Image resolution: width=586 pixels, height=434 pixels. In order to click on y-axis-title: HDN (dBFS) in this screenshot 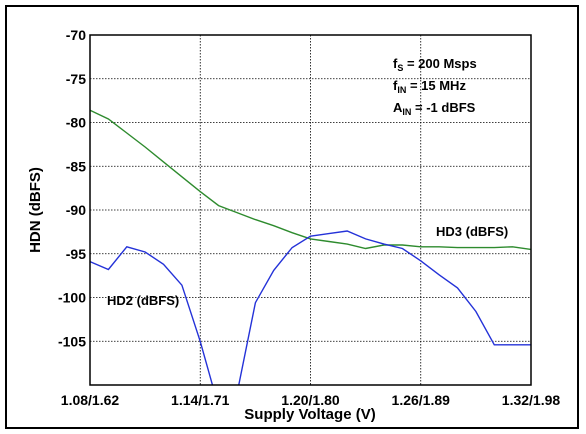, I will do `click(35, 210)`.